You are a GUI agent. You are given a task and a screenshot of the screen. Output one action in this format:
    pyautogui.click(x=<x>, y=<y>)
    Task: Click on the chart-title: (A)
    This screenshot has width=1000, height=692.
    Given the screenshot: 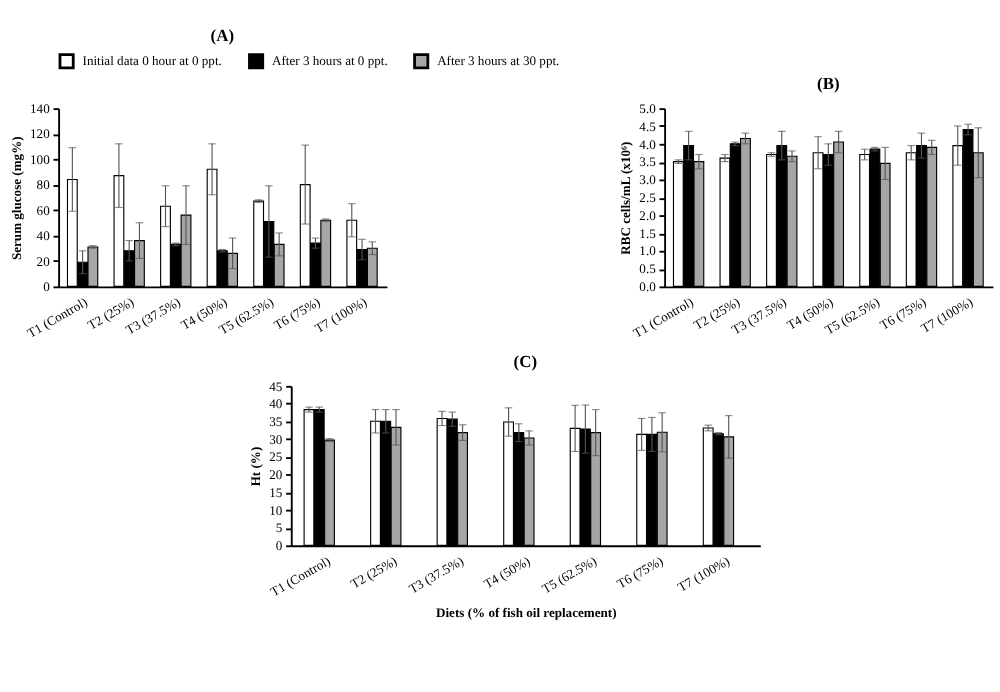 What is the action you would take?
    pyautogui.click(x=222, y=34)
    